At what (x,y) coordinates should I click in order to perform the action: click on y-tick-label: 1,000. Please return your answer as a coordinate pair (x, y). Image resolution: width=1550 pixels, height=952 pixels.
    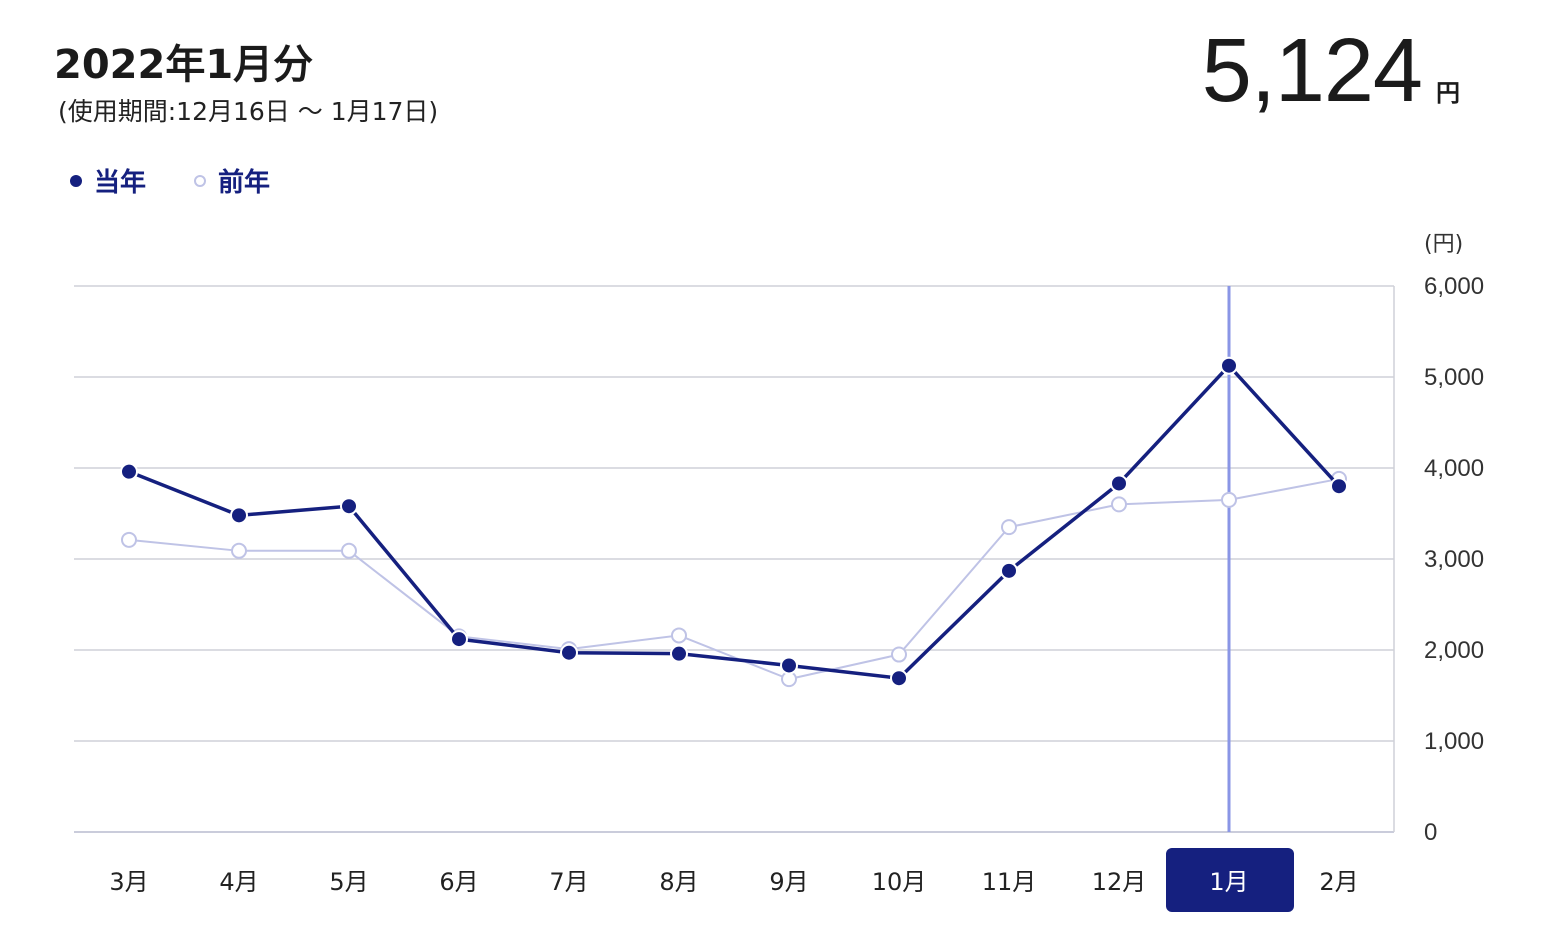
    Looking at the image, I should click on (1454, 741).